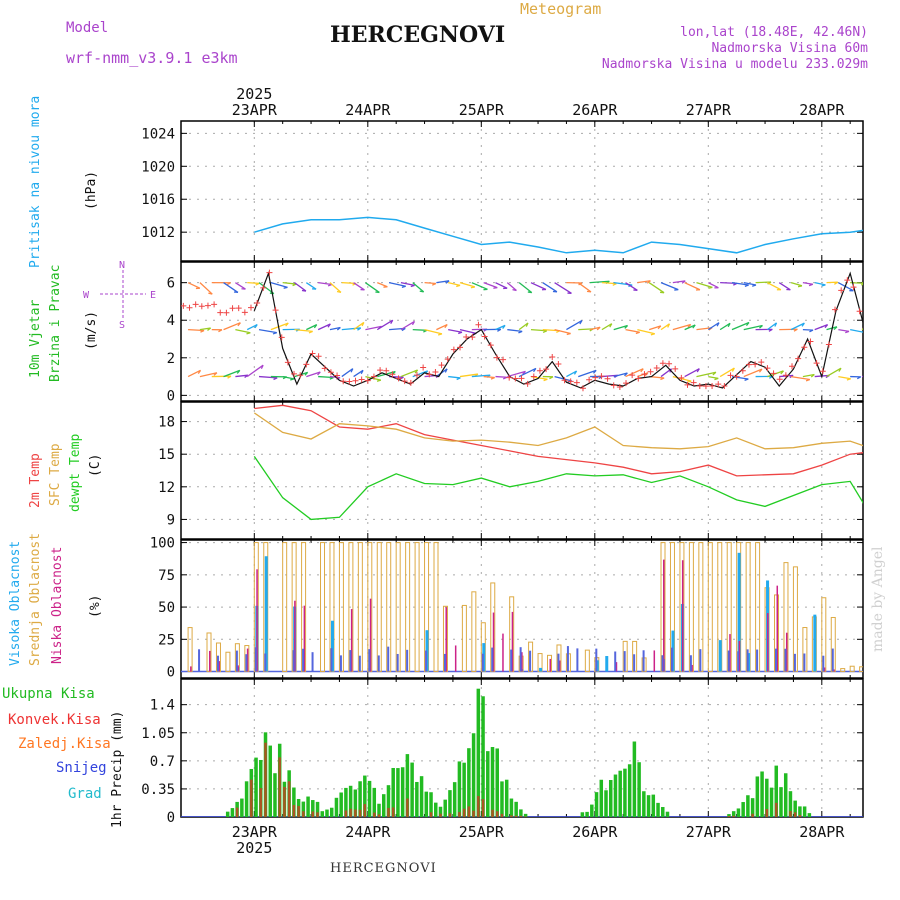  Describe the element at coordinates (878, 599) in the screenshot. I see `watermark: made by Angel` at that location.